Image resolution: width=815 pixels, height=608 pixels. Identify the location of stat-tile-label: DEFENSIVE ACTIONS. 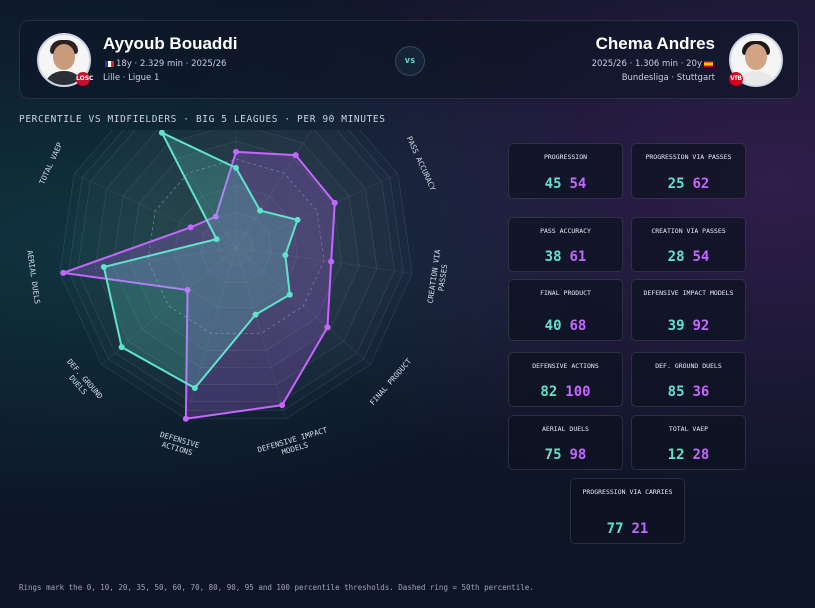
(565, 366).